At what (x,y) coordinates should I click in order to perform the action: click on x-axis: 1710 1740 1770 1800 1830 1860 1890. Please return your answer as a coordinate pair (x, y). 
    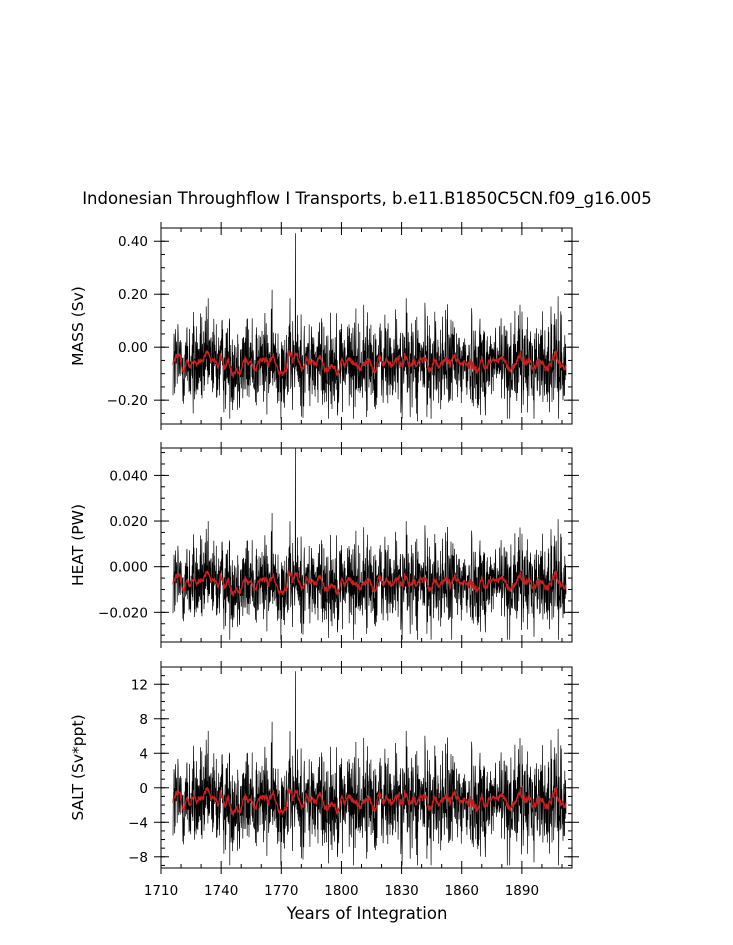
    Looking at the image, I should click on (341, 891).